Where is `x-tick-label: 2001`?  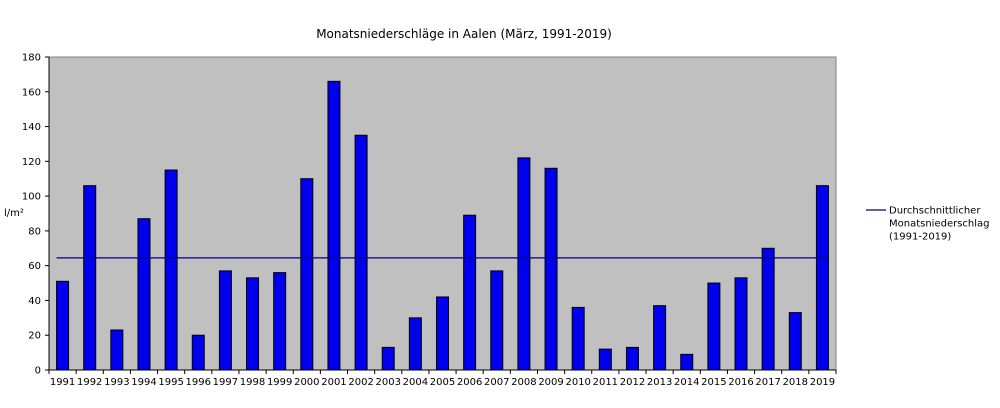
x-tick-label: 2001 is located at coordinates (333, 382).